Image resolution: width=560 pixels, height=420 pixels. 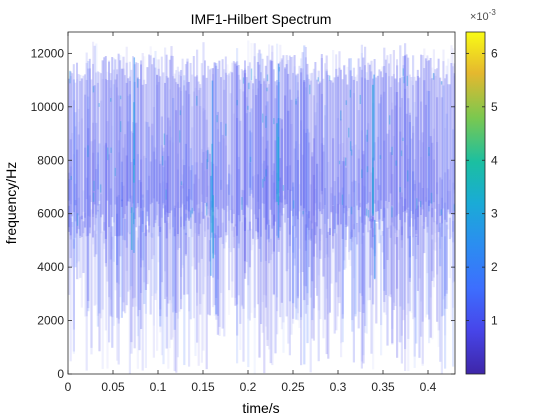 I want to click on heatmap-hotspot, so click(x=373, y=149).